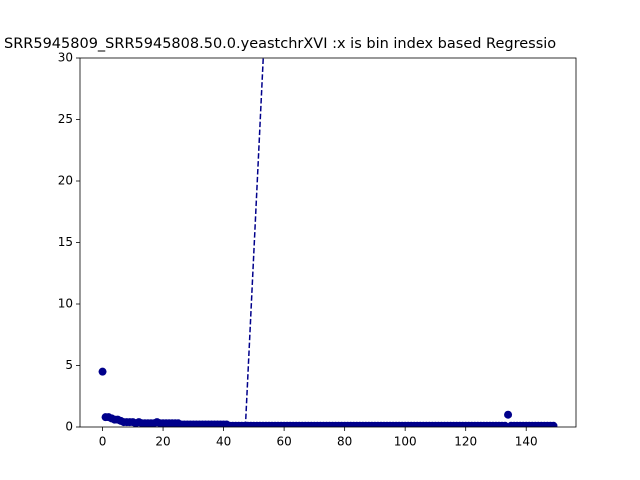  I want to click on y-tick-label: 5, so click(69, 365).